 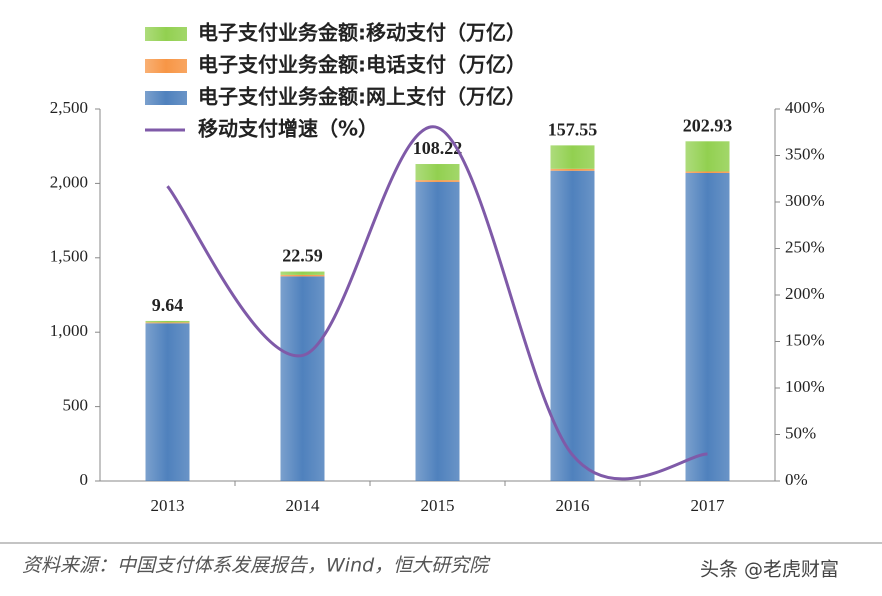 I want to click on value-label: 9.64, so click(x=168, y=305).